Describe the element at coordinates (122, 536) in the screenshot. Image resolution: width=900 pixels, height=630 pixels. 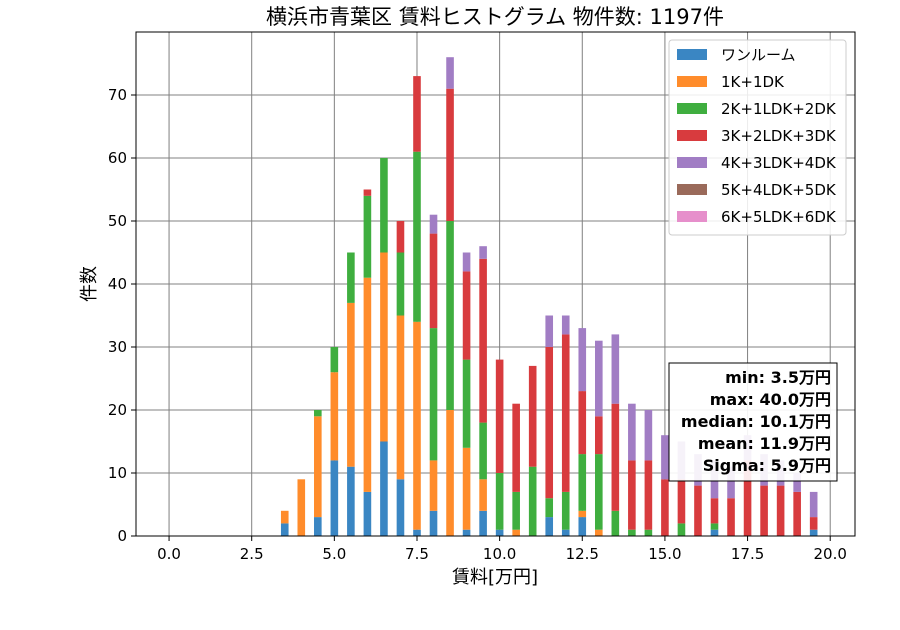
I see `y-tick-label-0: 0` at that location.